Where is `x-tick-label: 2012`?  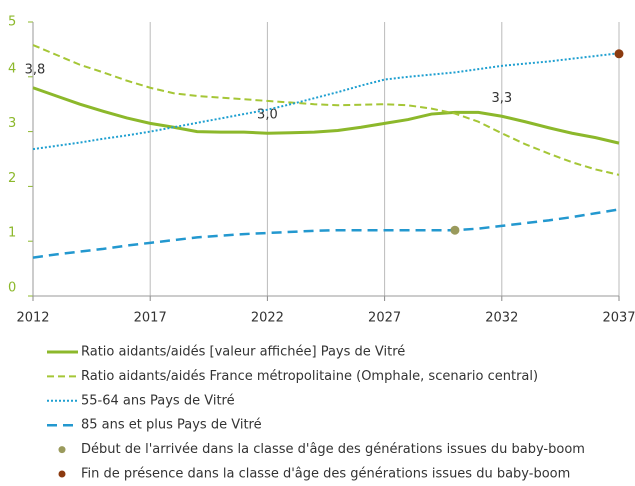 x-tick-label: 2012 is located at coordinates (32, 318).